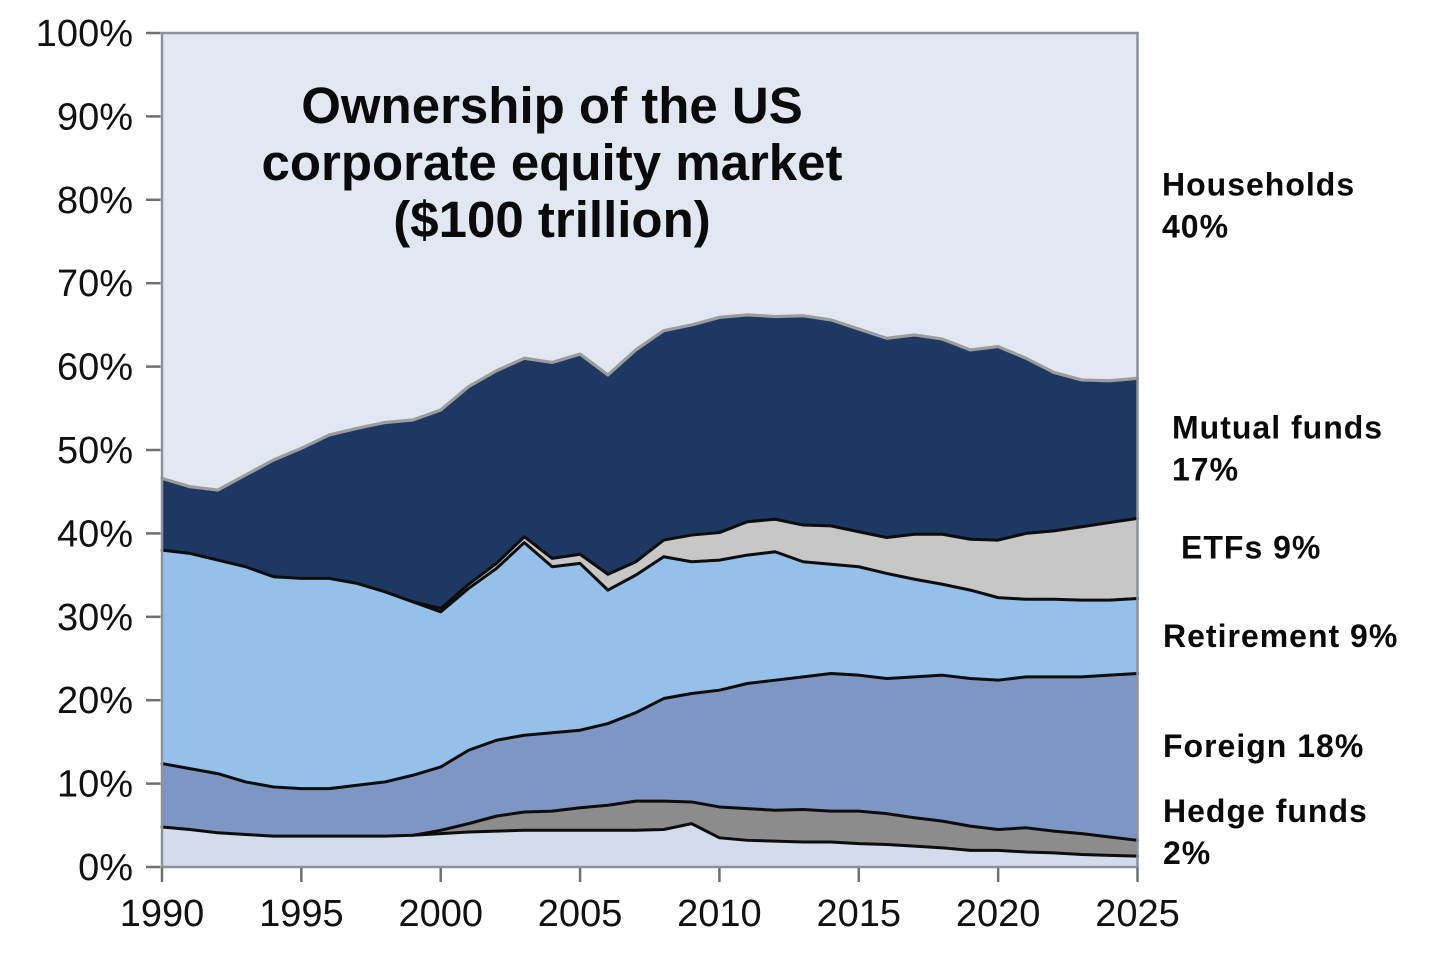 The height and width of the screenshot is (967, 1456). I want to click on y-tick-label: 30%, so click(95, 618).